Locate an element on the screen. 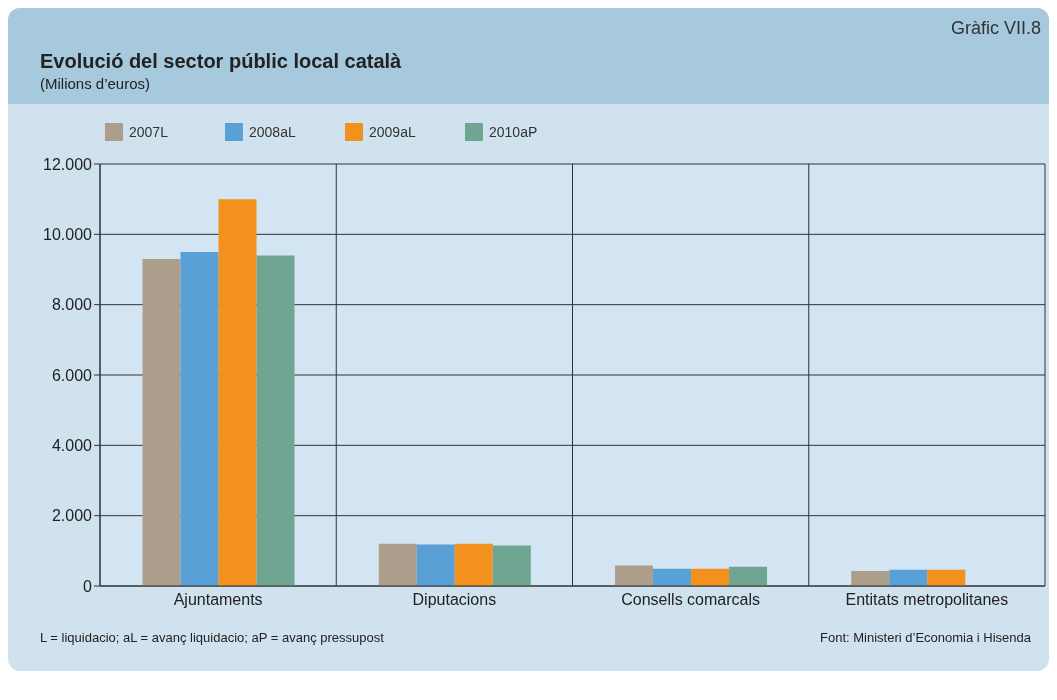 This screenshot has width=1057, height=700. y-tick-label: 4.000 is located at coordinates (72, 446).